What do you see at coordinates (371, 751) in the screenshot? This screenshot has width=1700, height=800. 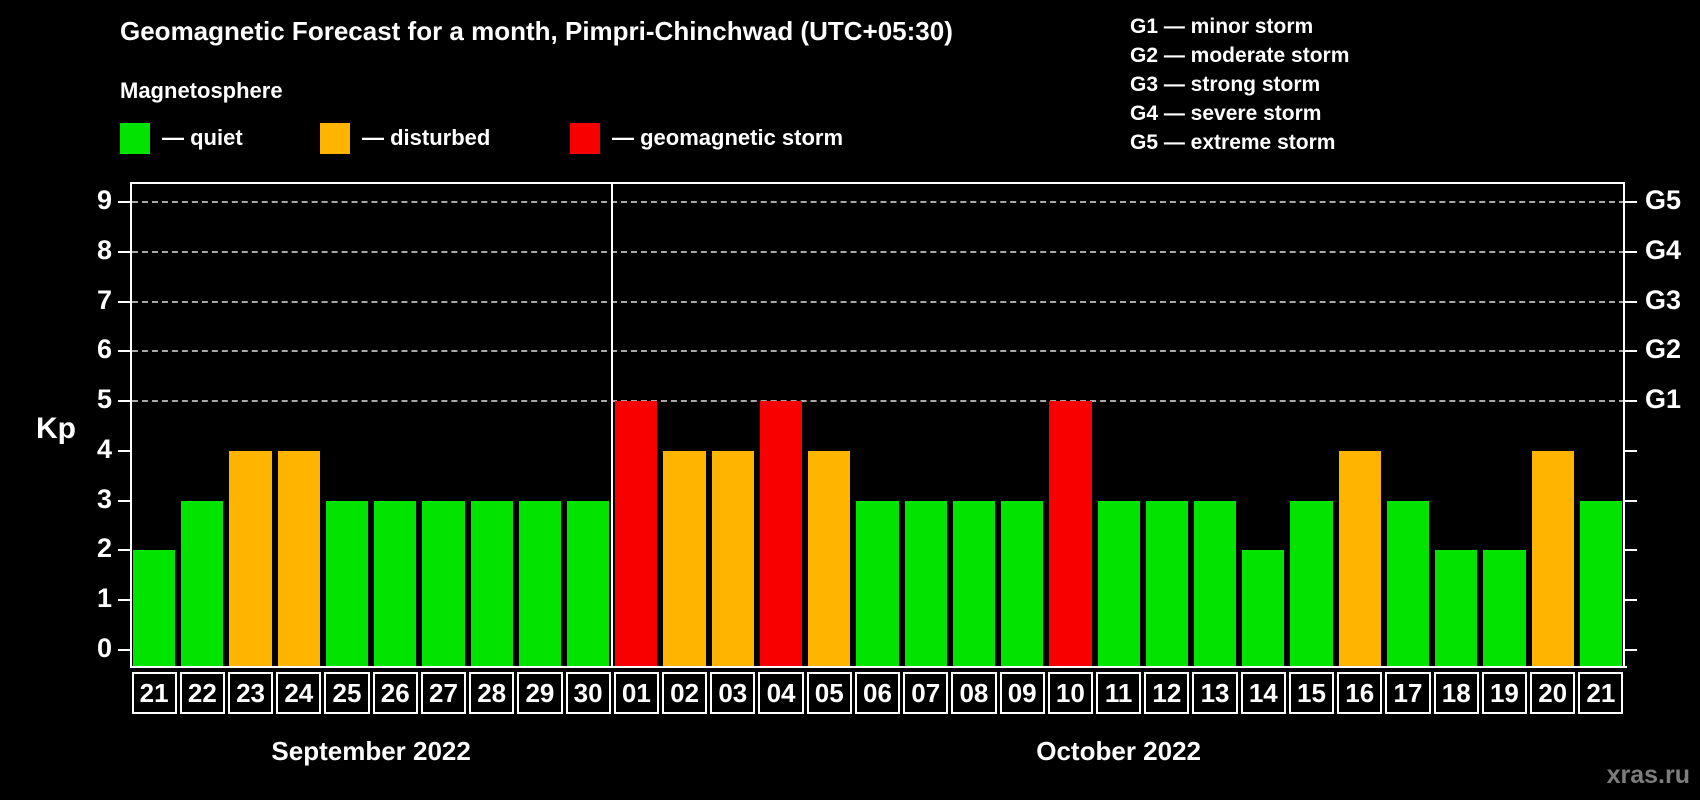 I see `month-label-september: September 2022` at bounding box center [371, 751].